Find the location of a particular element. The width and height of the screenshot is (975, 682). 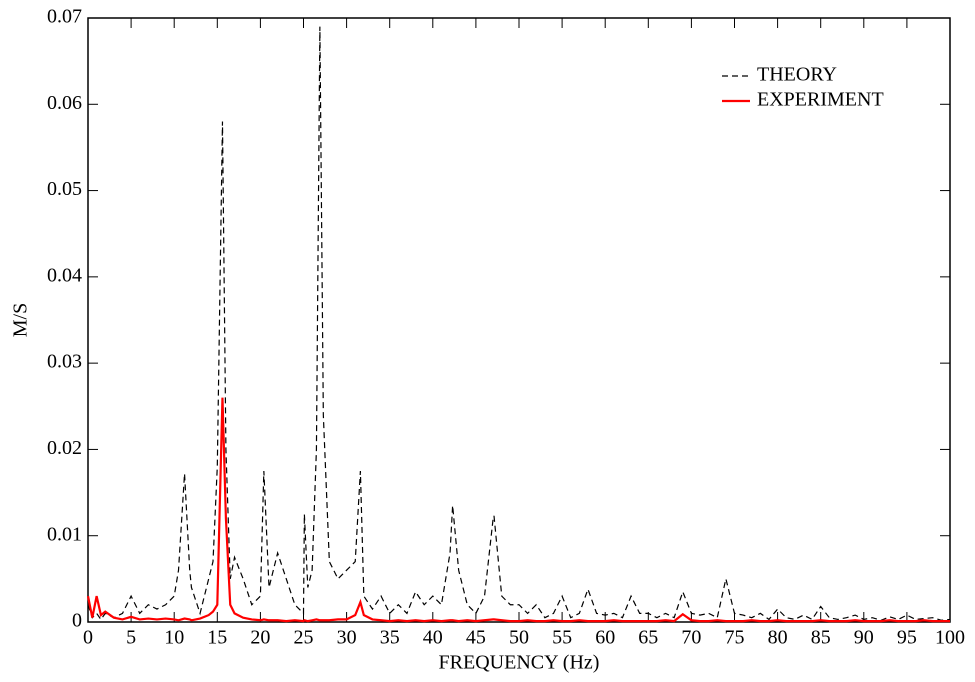

y-tick-label: 0.03 is located at coordinates (64, 362).